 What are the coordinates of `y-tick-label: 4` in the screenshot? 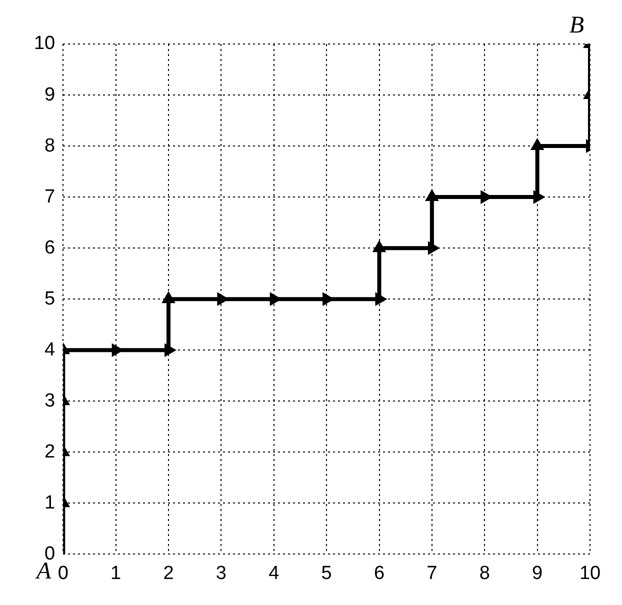 It's located at (50, 349).